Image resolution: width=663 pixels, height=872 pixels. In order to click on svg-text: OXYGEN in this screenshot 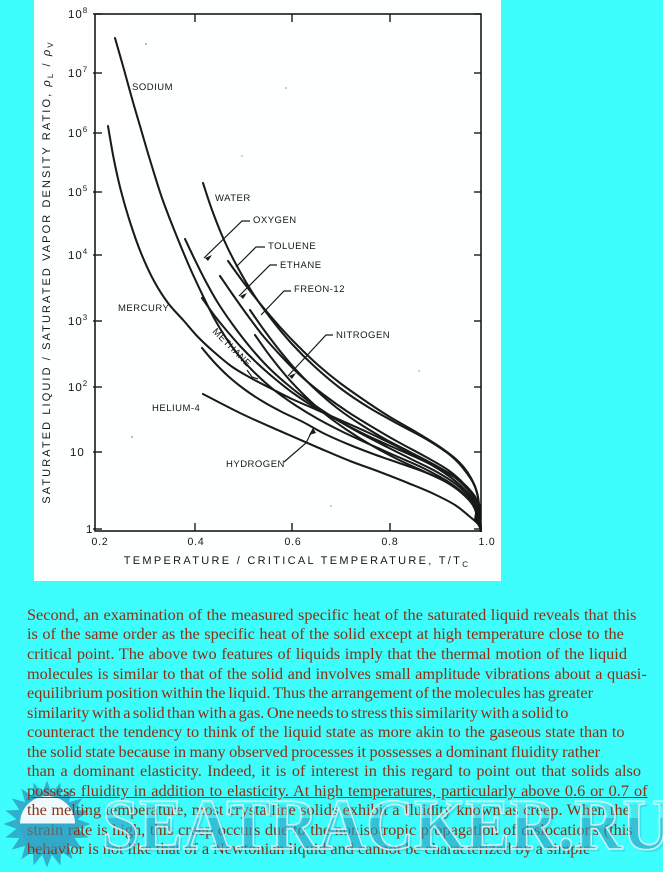, I will do `click(275, 220)`.